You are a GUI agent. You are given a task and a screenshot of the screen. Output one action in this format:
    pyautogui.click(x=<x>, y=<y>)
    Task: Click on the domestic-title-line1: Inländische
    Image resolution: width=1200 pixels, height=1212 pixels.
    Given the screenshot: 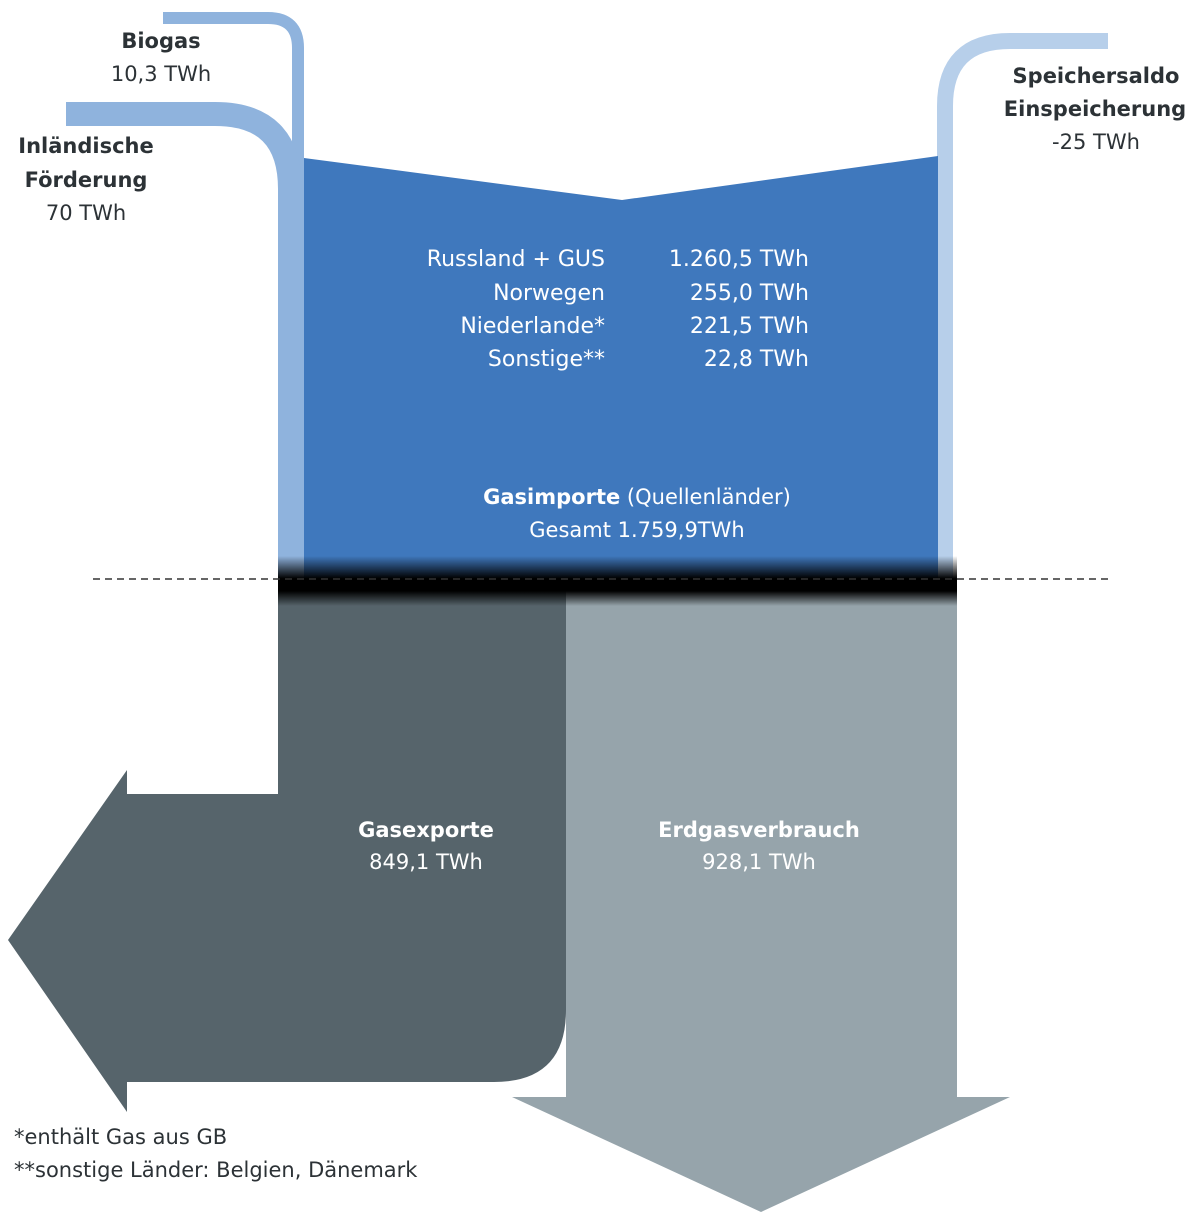 What is the action you would take?
    pyautogui.click(x=86, y=146)
    